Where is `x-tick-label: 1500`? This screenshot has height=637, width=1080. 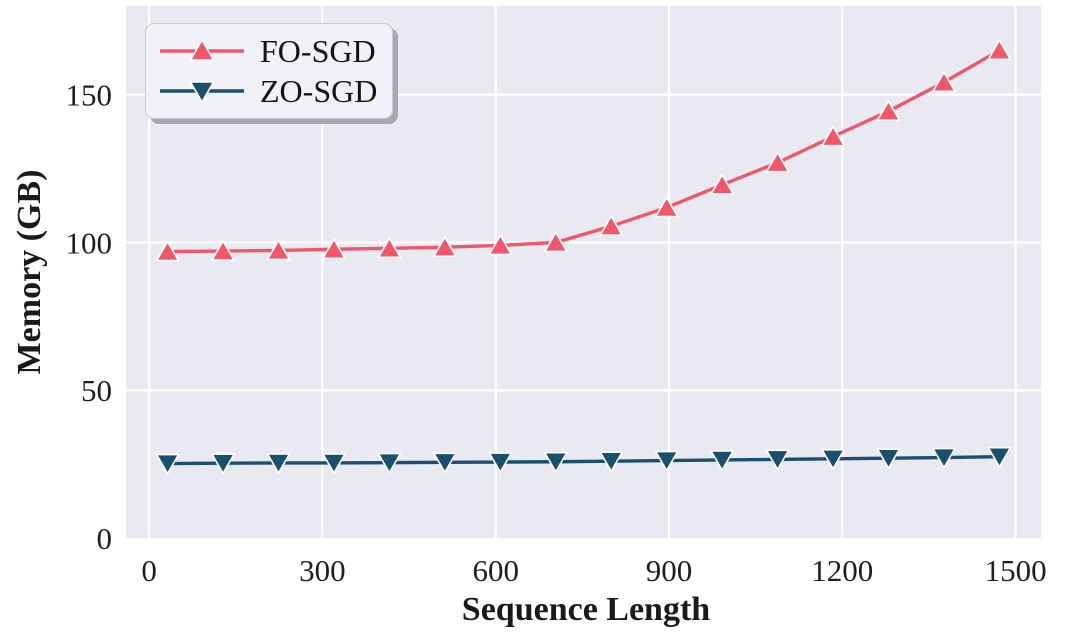
x-tick-label: 1500 is located at coordinates (1016, 570).